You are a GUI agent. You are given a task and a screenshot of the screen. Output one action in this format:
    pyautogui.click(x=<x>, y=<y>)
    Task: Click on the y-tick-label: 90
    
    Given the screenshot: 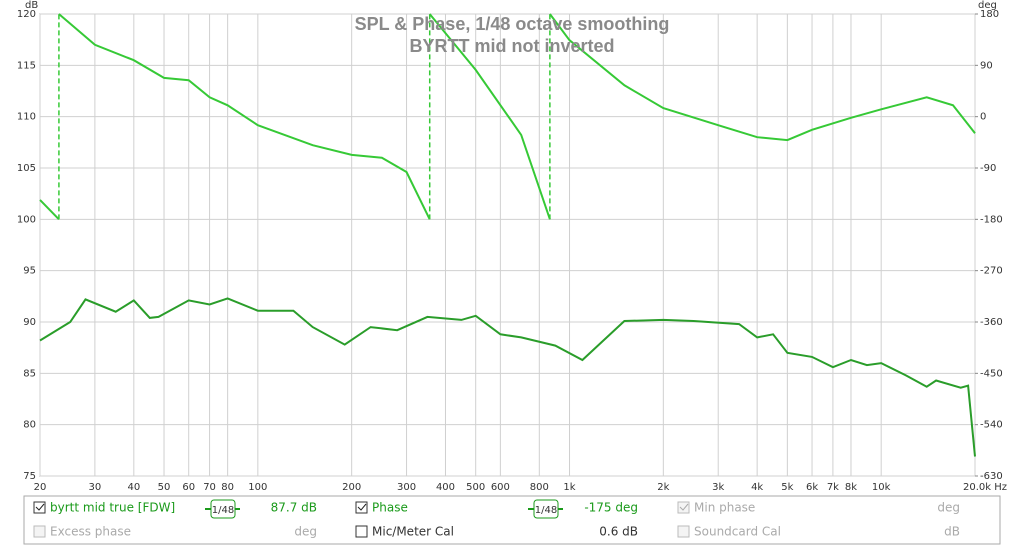 What is the action you would take?
    pyautogui.click(x=29, y=322)
    